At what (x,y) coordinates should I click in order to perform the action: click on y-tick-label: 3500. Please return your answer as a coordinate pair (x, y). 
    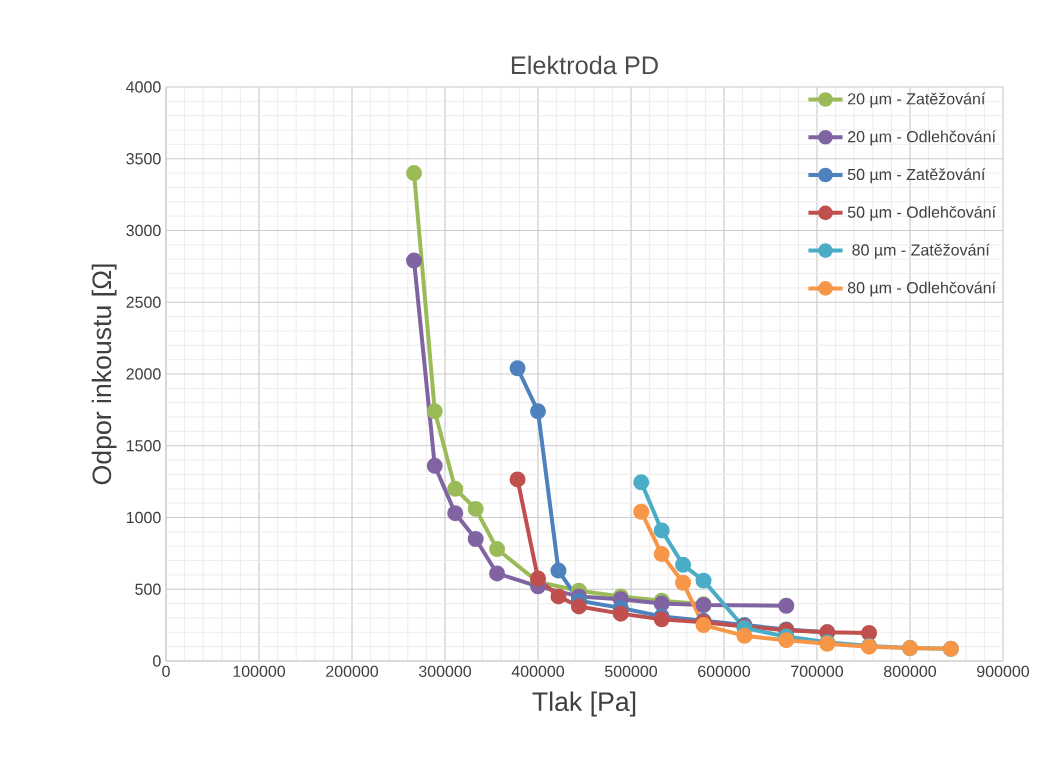
    Looking at the image, I should click on (143, 159).